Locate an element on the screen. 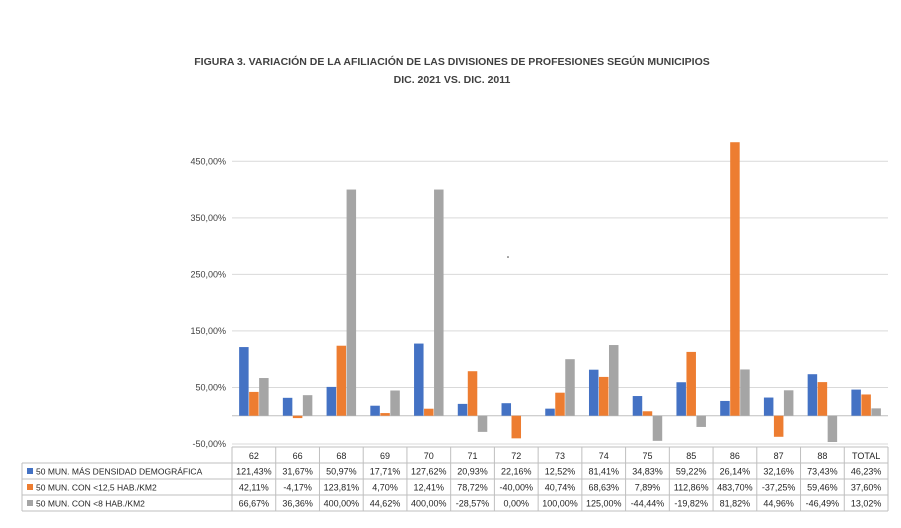 The image size is (901, 528). y-tick-label: 250,00% is located at coordinates (208, 274).